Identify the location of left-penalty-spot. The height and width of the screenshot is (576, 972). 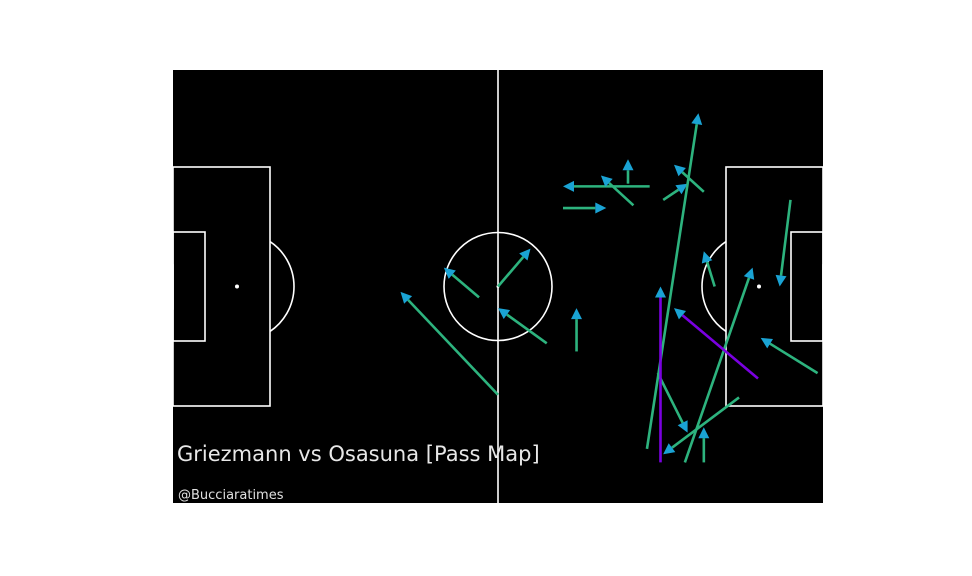
(237, 286).